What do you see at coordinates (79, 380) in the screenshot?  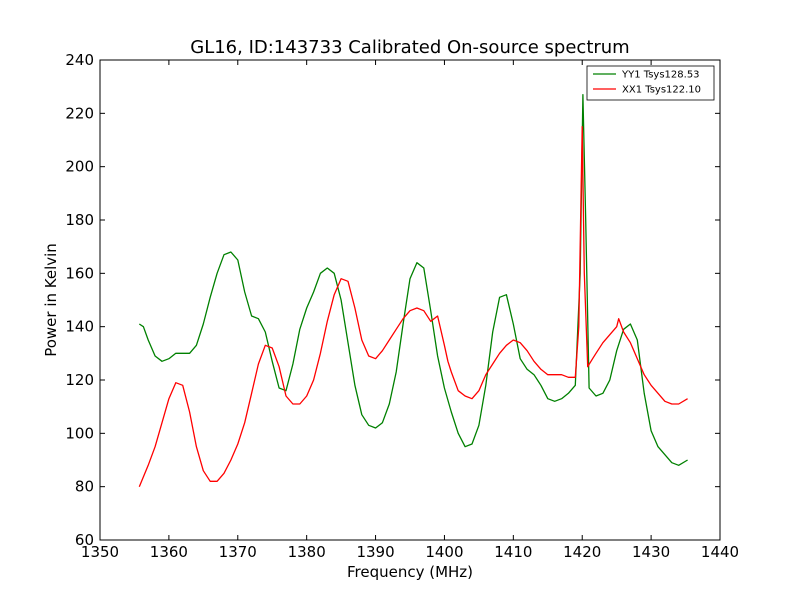 I see `y-tick-label: 120` at bounding box center [79, 380].